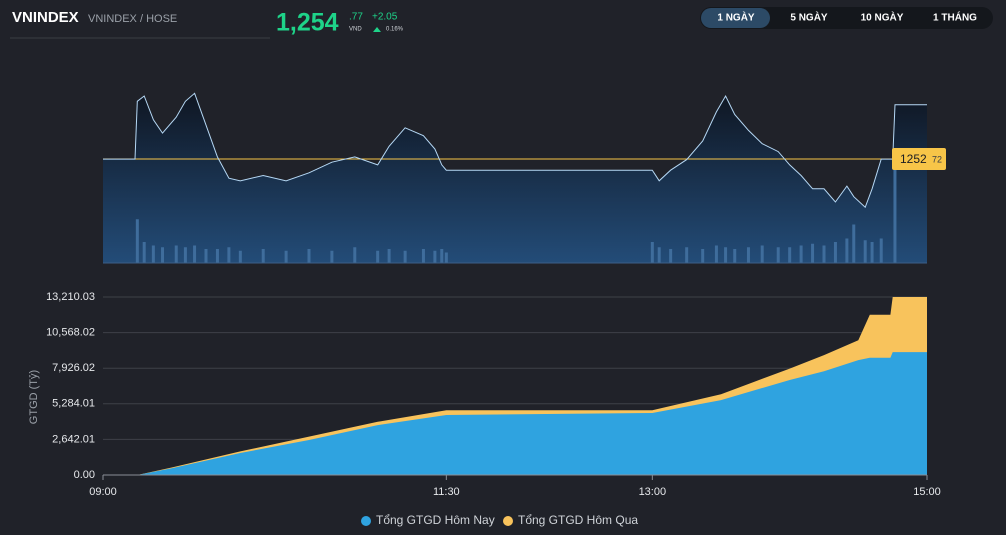 Image resolution: width=1006 pixels, height=535 pixels. Describe the element at coordinates (446, 492) in the screenshot. I see `x-tick-label: 11:30` at that location.